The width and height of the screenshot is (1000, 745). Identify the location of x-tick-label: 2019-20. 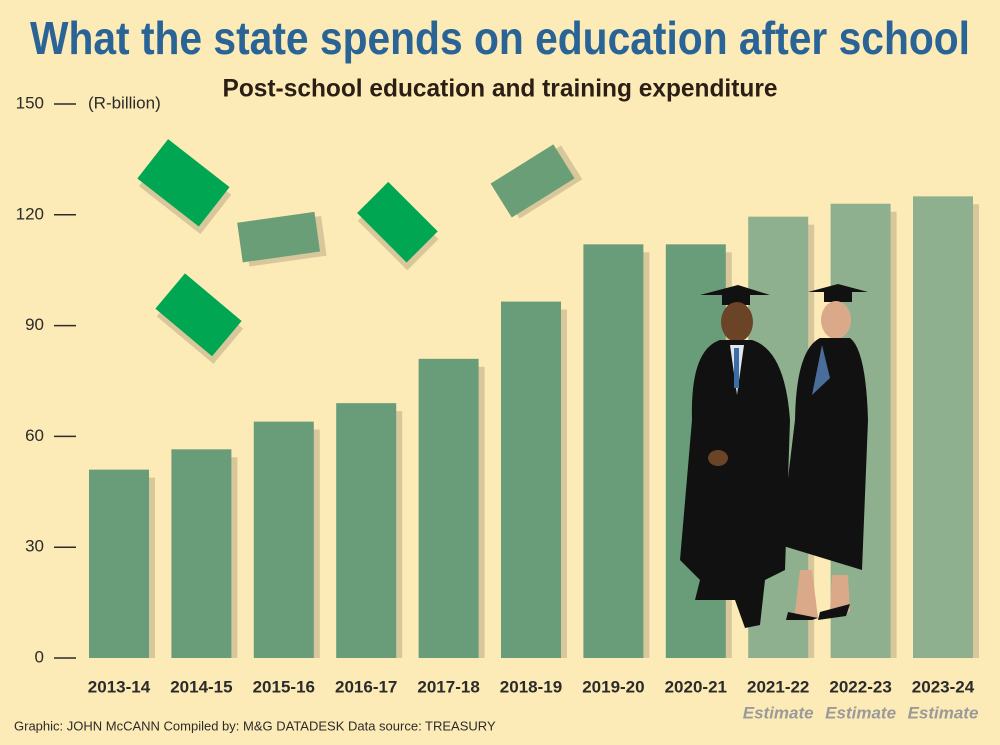
(613, 686).